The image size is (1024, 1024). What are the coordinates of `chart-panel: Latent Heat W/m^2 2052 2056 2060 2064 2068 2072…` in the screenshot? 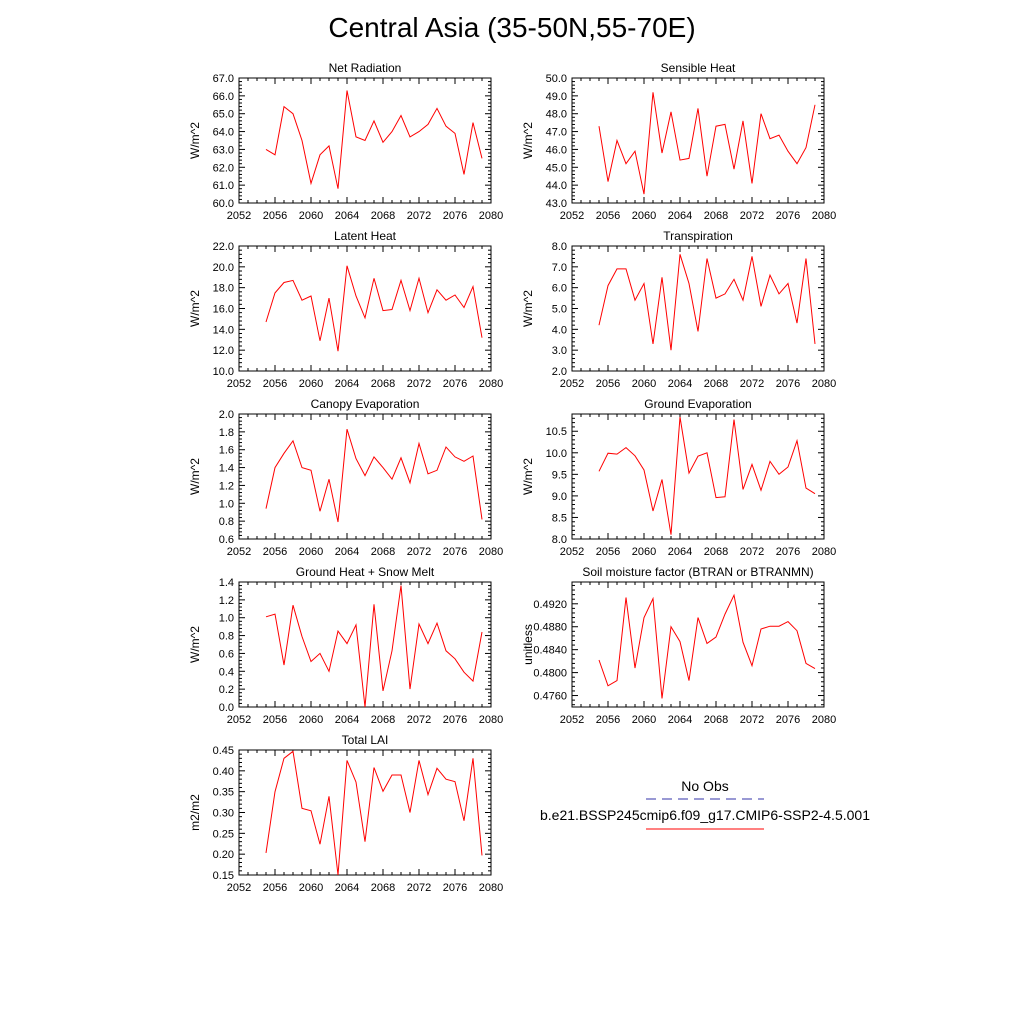 It's located at (345, 309).